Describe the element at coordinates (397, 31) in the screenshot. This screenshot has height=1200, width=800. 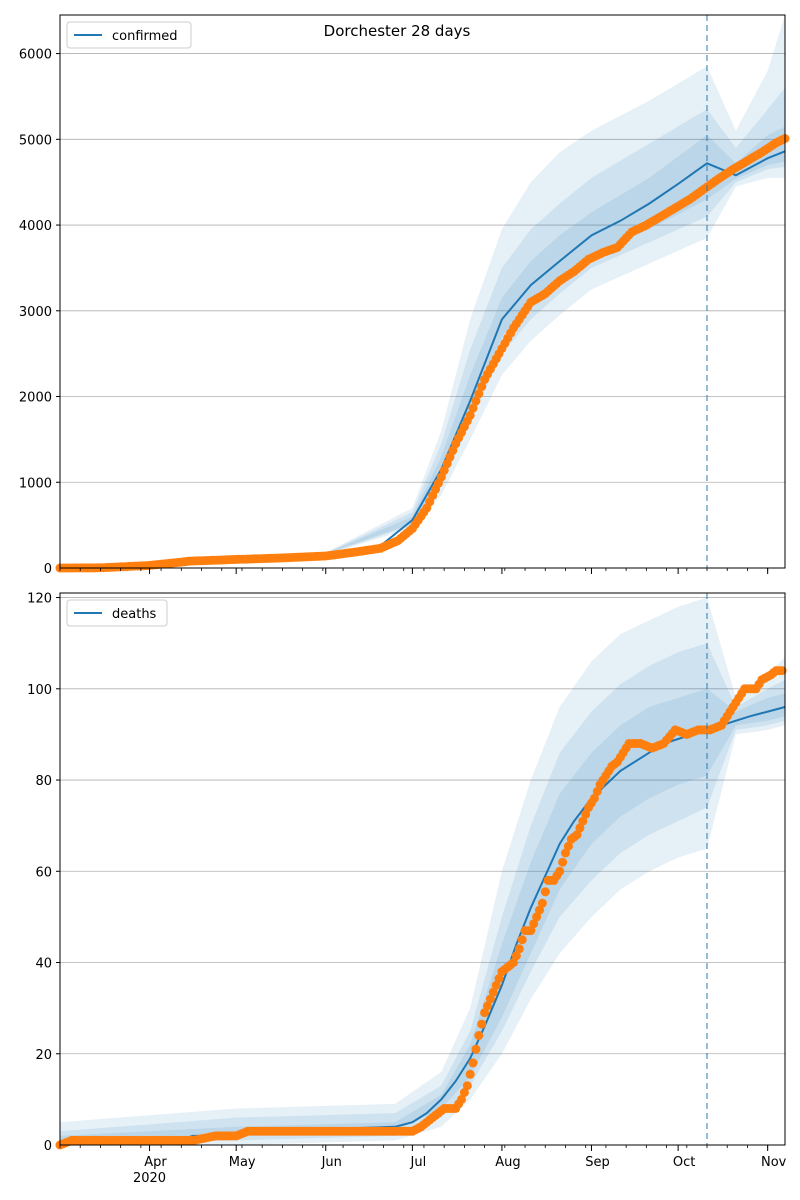
I see `chart-title: Dorchester 28 days` at that location.